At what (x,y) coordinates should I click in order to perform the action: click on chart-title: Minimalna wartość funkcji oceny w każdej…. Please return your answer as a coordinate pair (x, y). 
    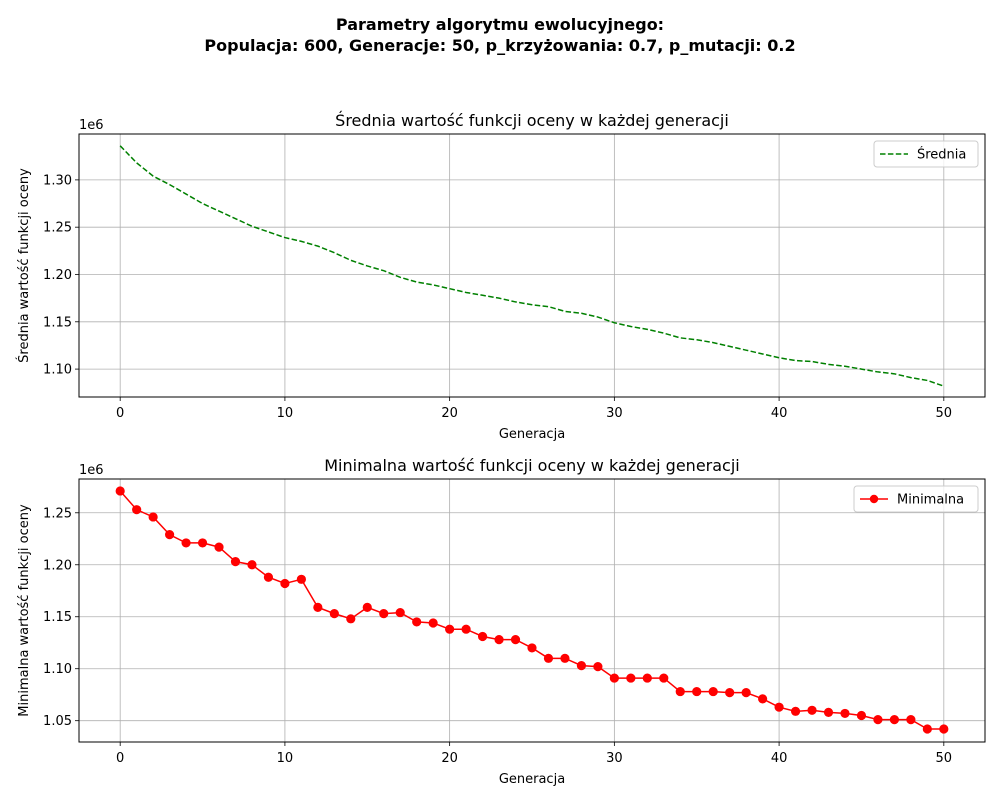
    Looking at the image, I should click on (531, 465).